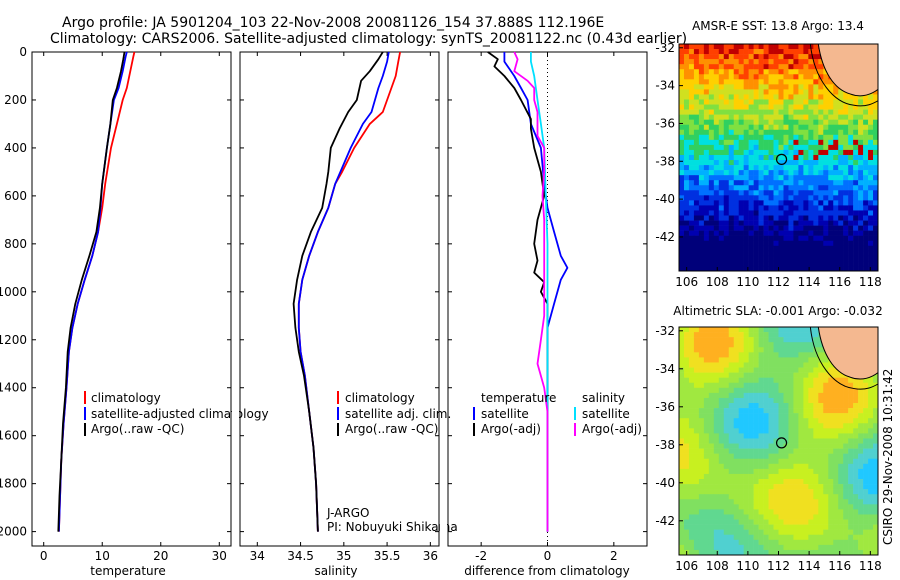 Image resolution: width=900 pixels, height=580 pixels. What do you see at coordinates (13, 340) in the screenshot?
I see `ytick-label: 1200` at bounding box center [13, 340].